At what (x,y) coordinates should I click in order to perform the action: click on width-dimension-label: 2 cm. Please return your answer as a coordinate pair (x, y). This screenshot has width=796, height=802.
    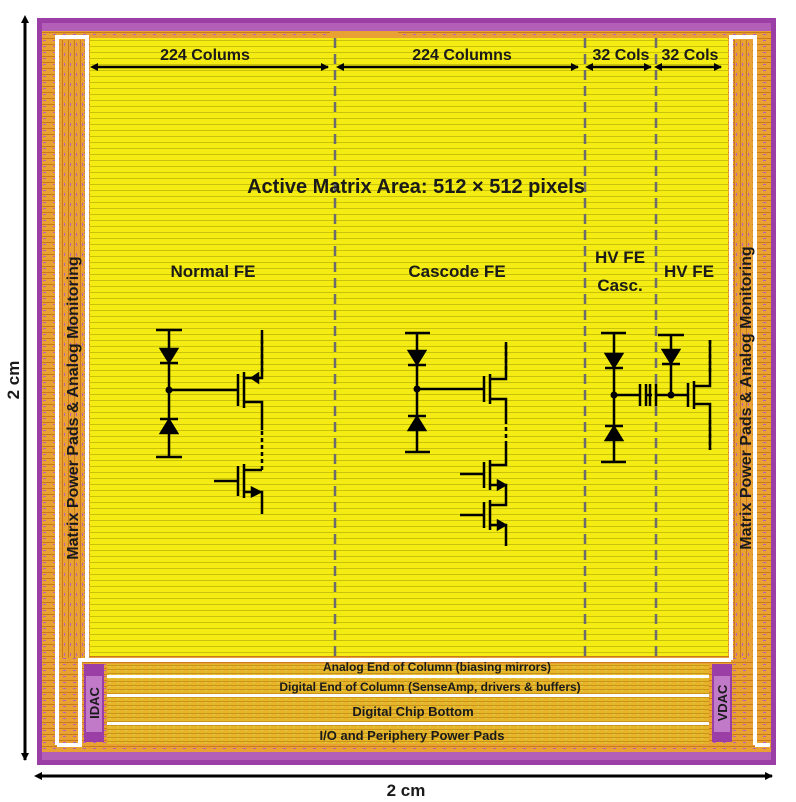
    Looking at the image, I should click on (406, 790).